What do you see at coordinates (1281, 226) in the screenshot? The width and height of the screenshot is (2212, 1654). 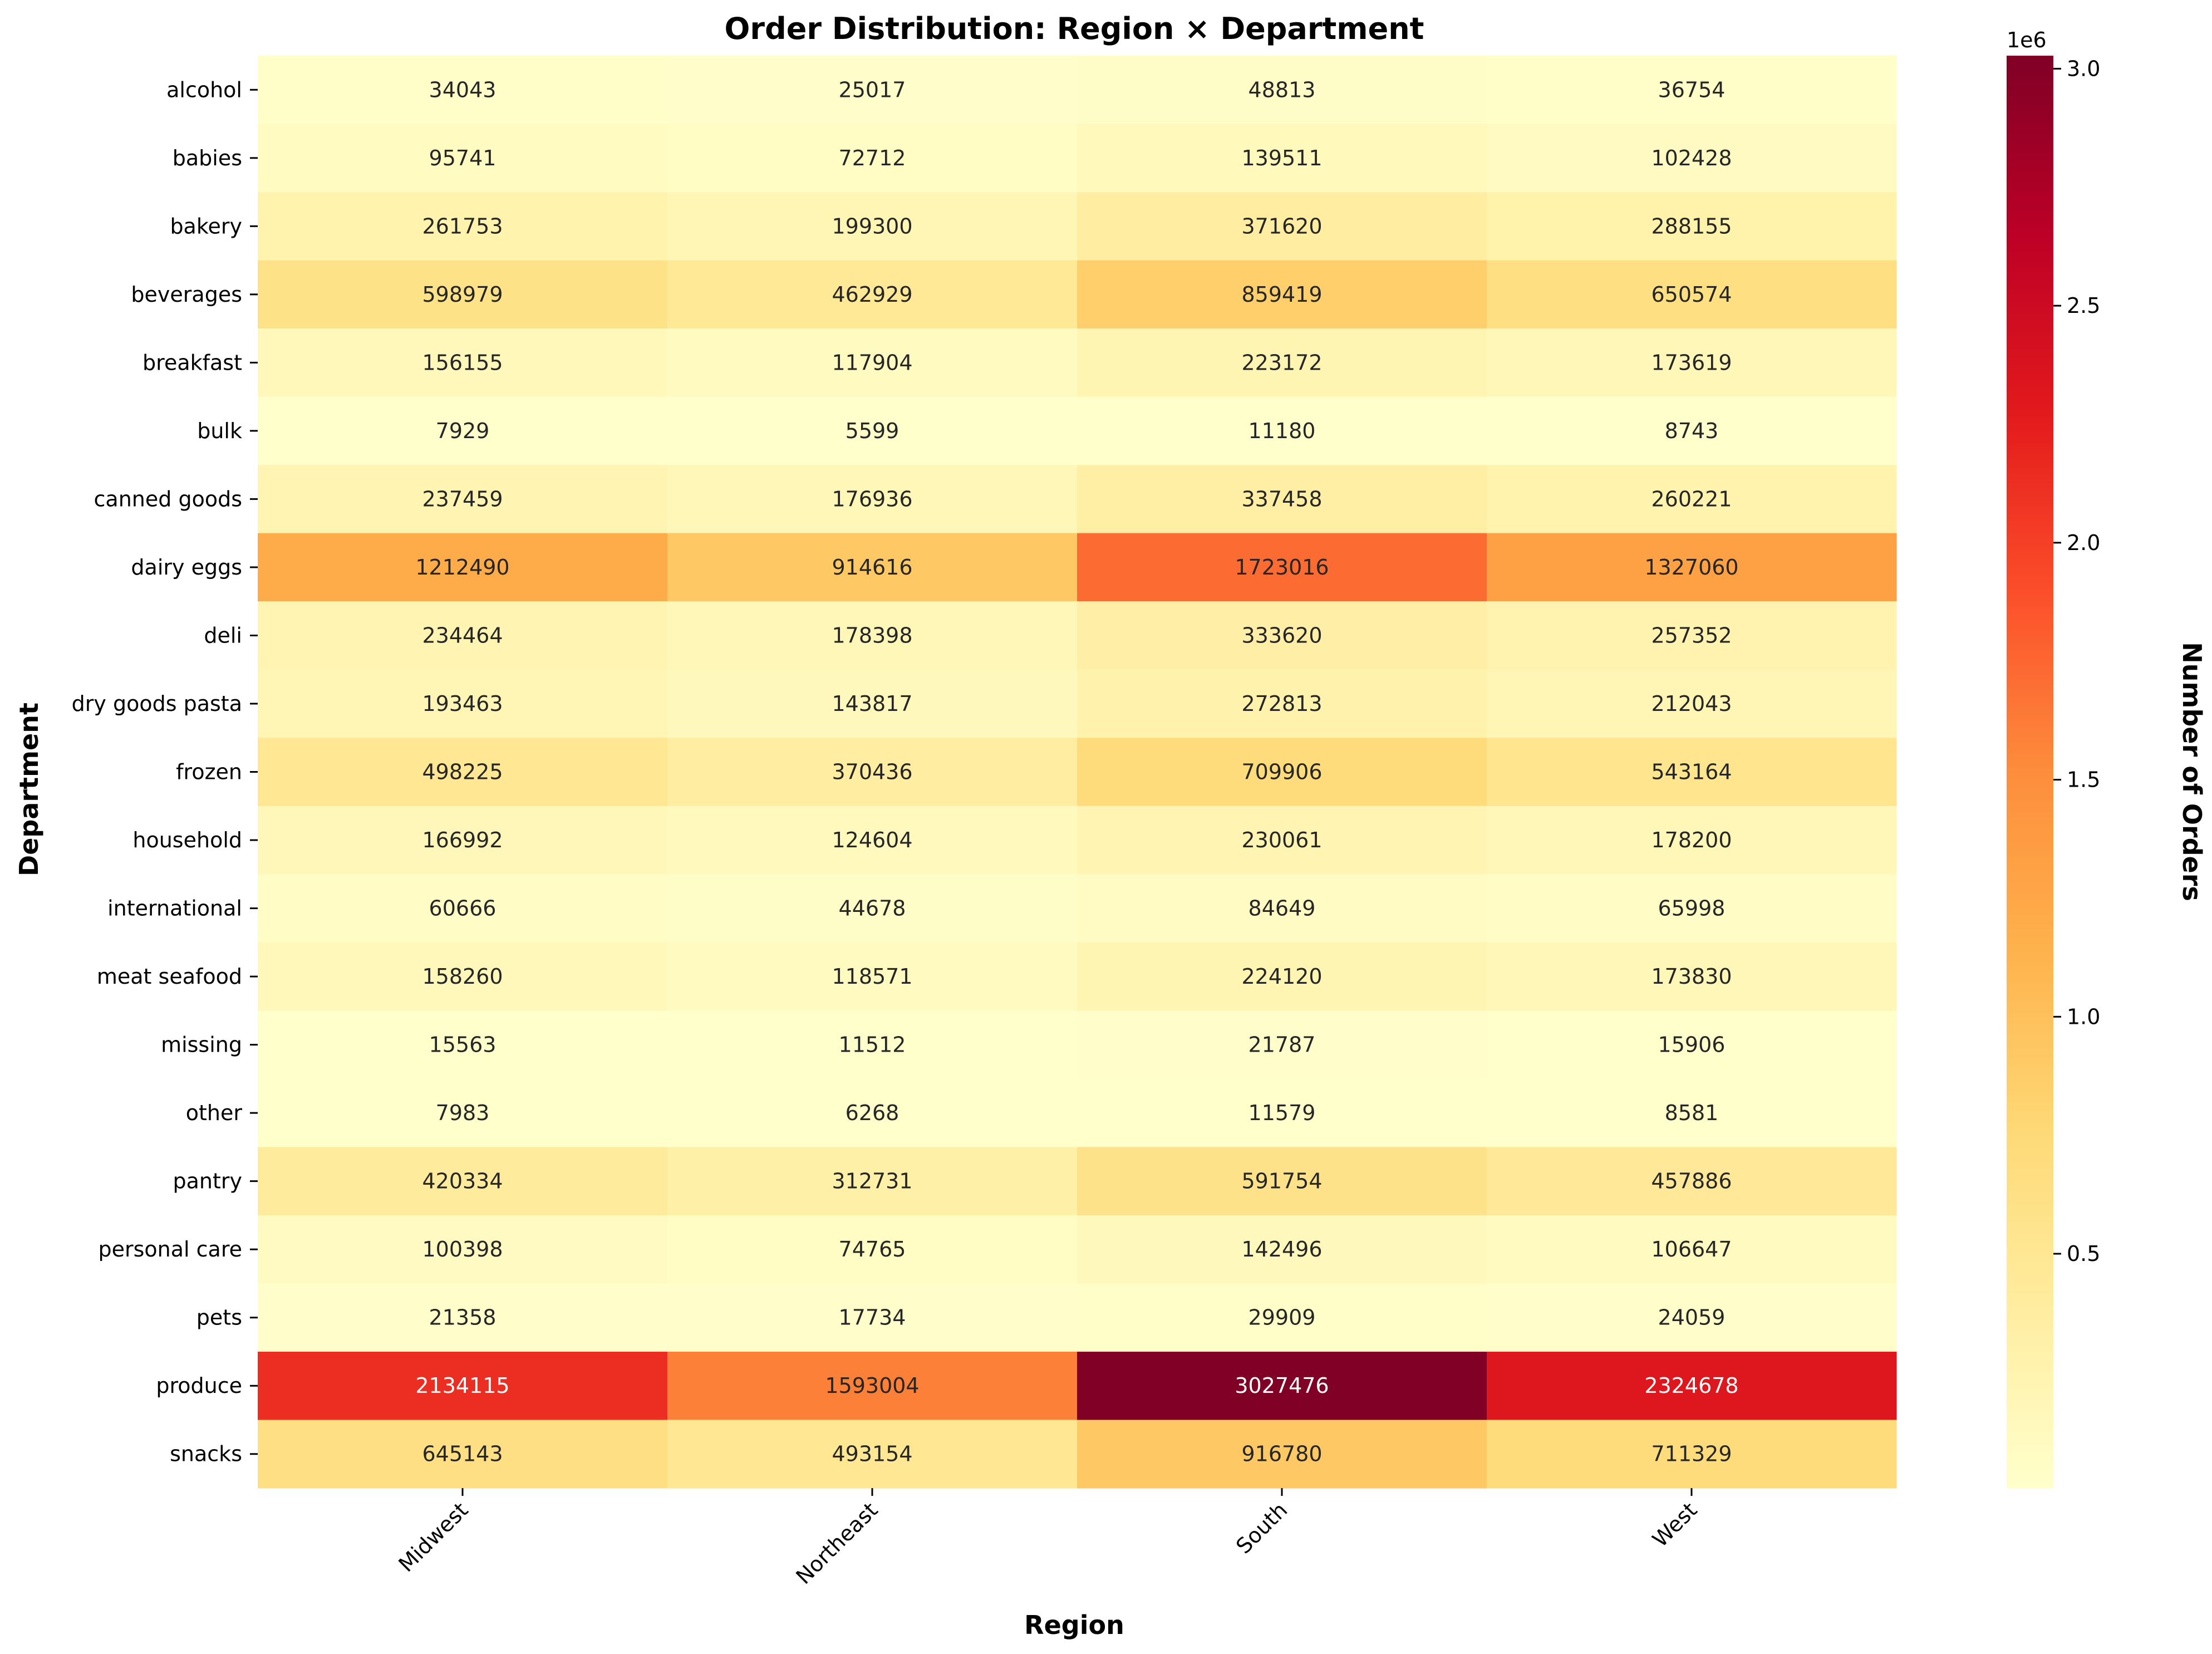 I see `cell-value-label: 371620` at bounding box center [1281, 226].